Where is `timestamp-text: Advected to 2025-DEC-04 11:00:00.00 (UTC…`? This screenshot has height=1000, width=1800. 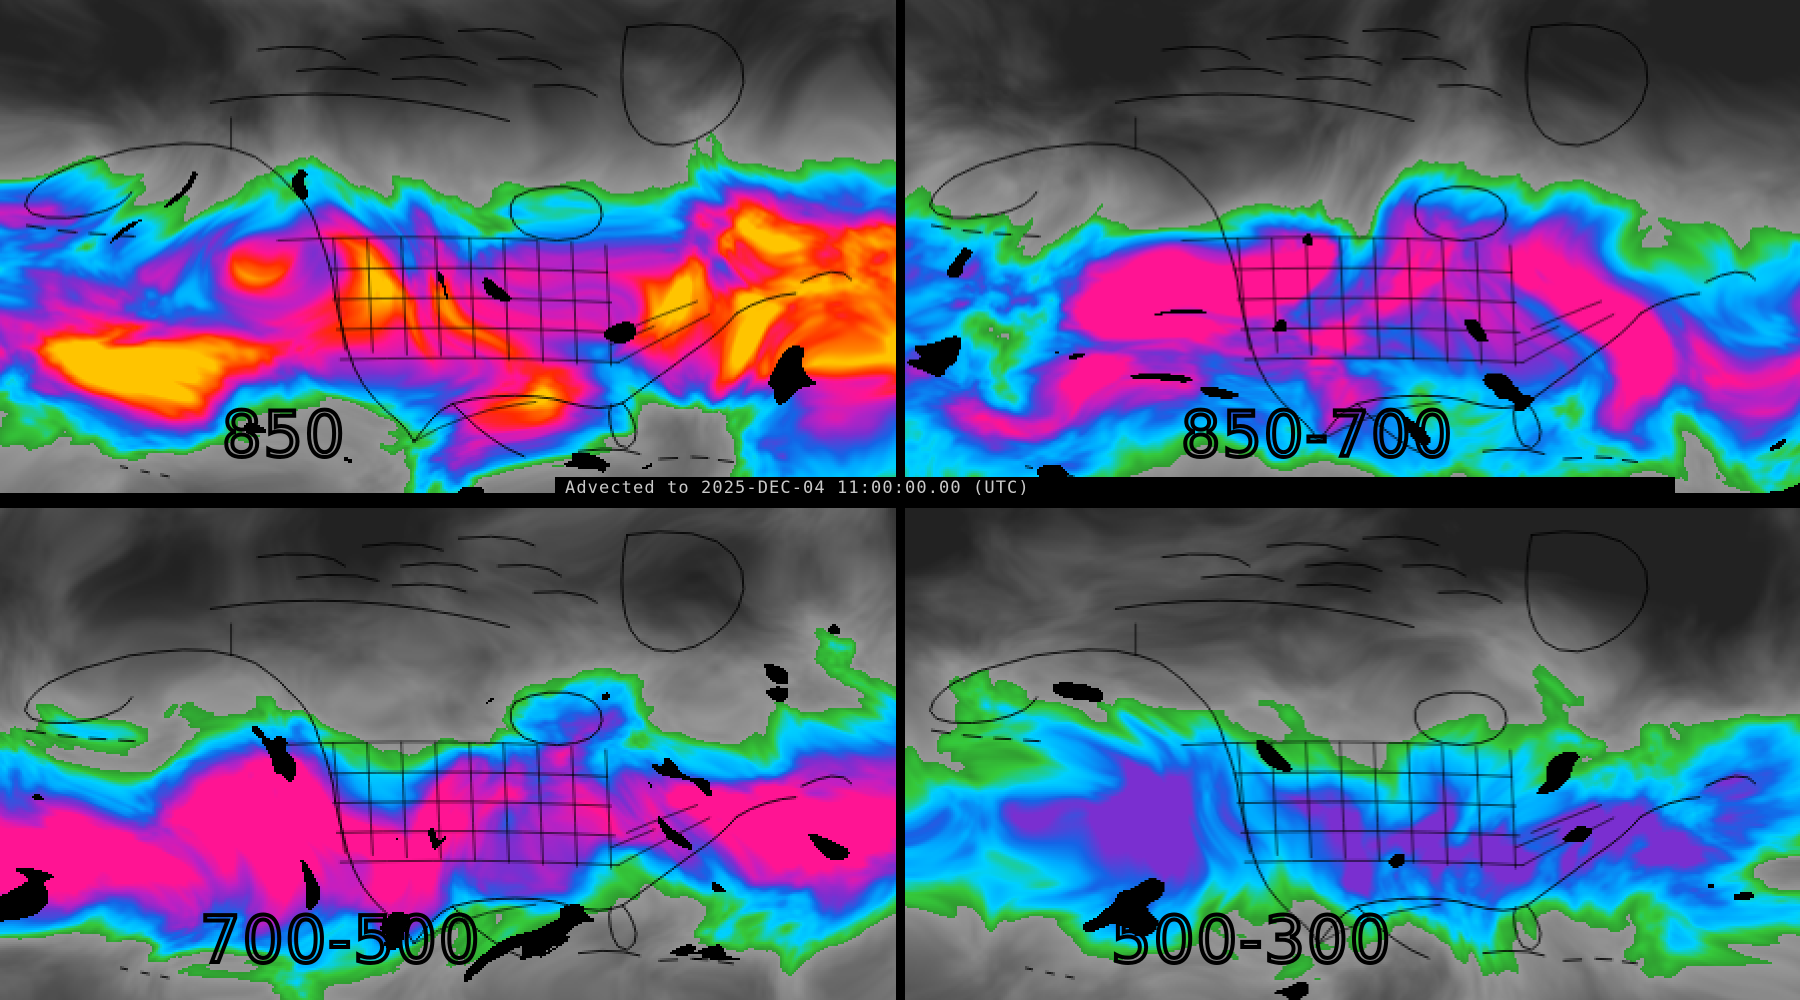
timestamp-text: Advected to 2025-DEC-04 11:00:00.00 (UTC… is located at coordinates (797, 488).